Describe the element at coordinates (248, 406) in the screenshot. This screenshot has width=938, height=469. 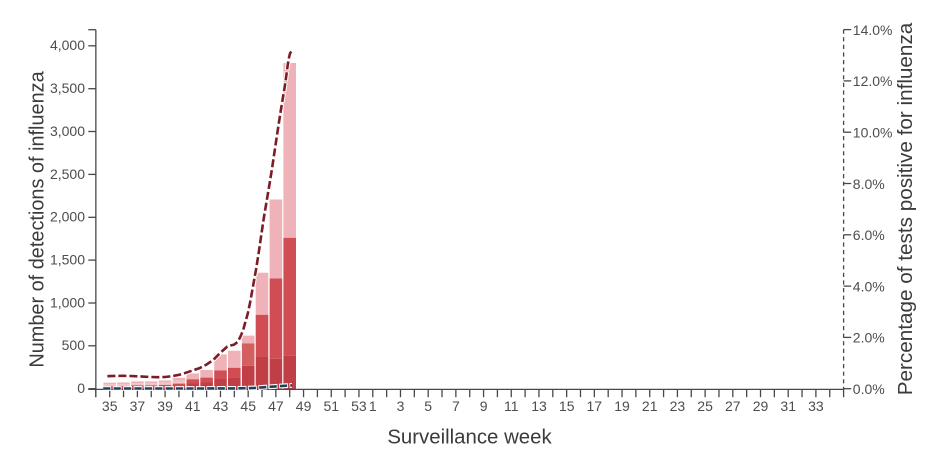
I see `svg-text: 45` at that location.